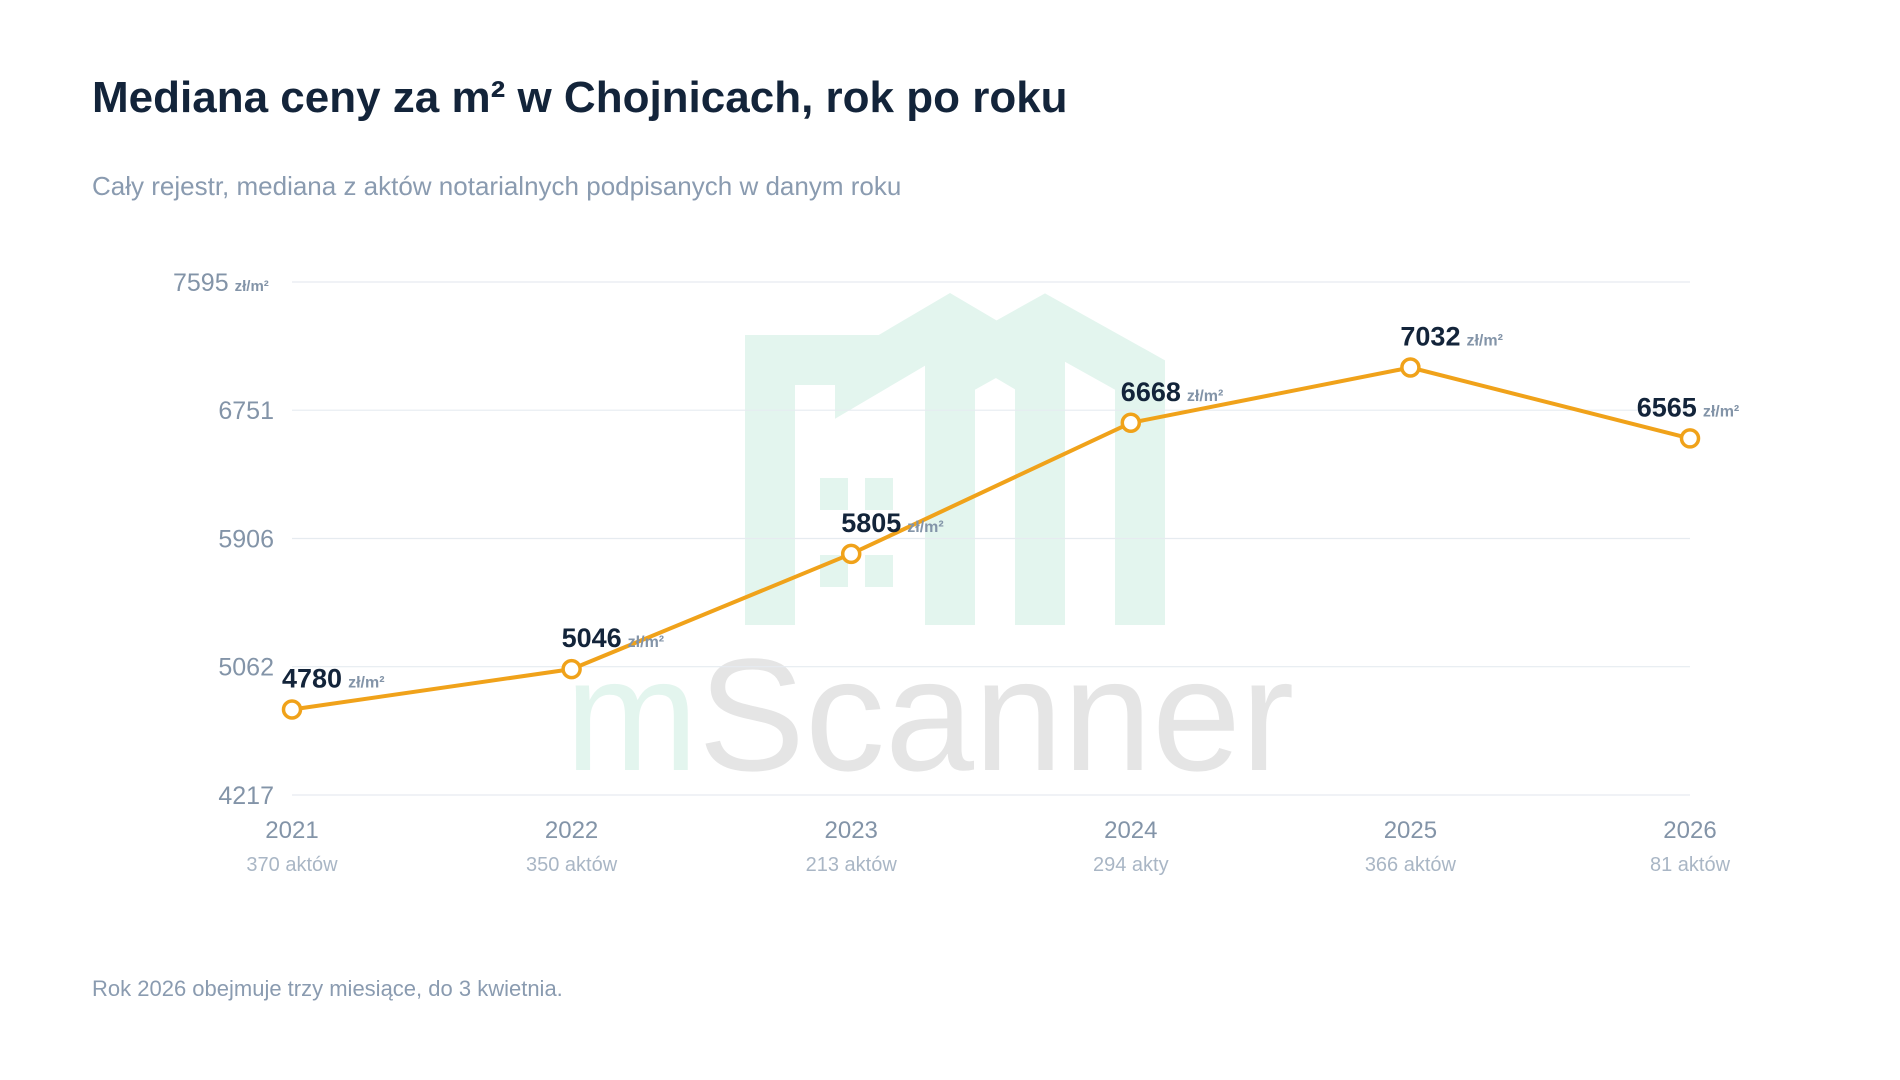  I want to click on x-tick-label: 2026, so click(1689, 830).